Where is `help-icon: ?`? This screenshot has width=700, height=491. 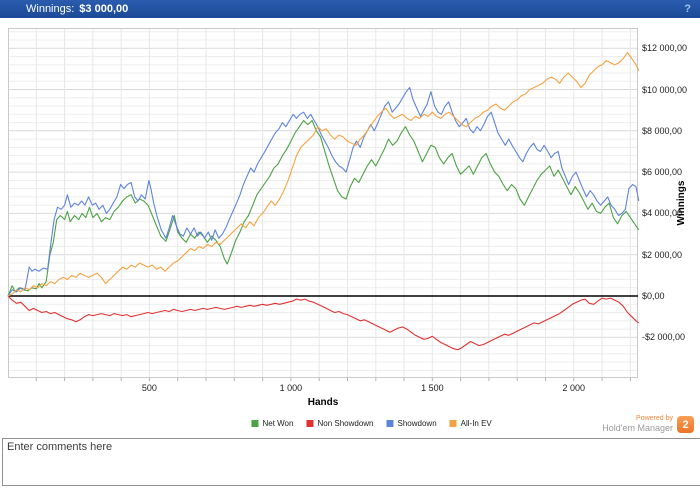
help-icon: ? is located at coordinates (687, 9).